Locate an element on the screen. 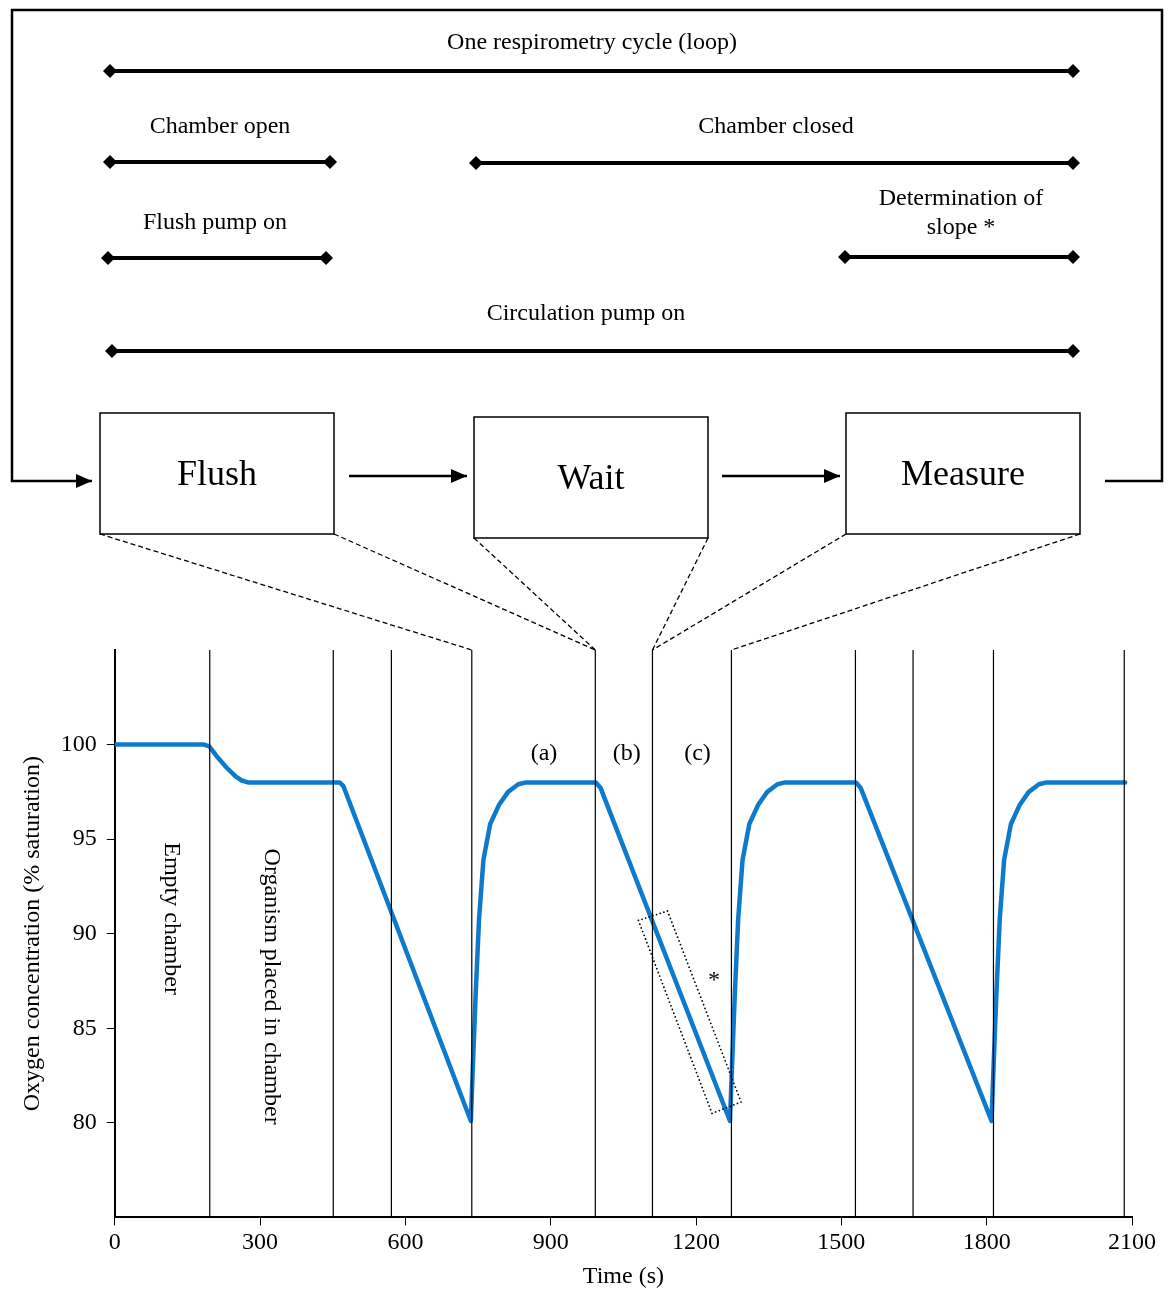 This screenshot has width=1168, height=1299. x-tick-label: 300 is located at coordinates (260, 1241).